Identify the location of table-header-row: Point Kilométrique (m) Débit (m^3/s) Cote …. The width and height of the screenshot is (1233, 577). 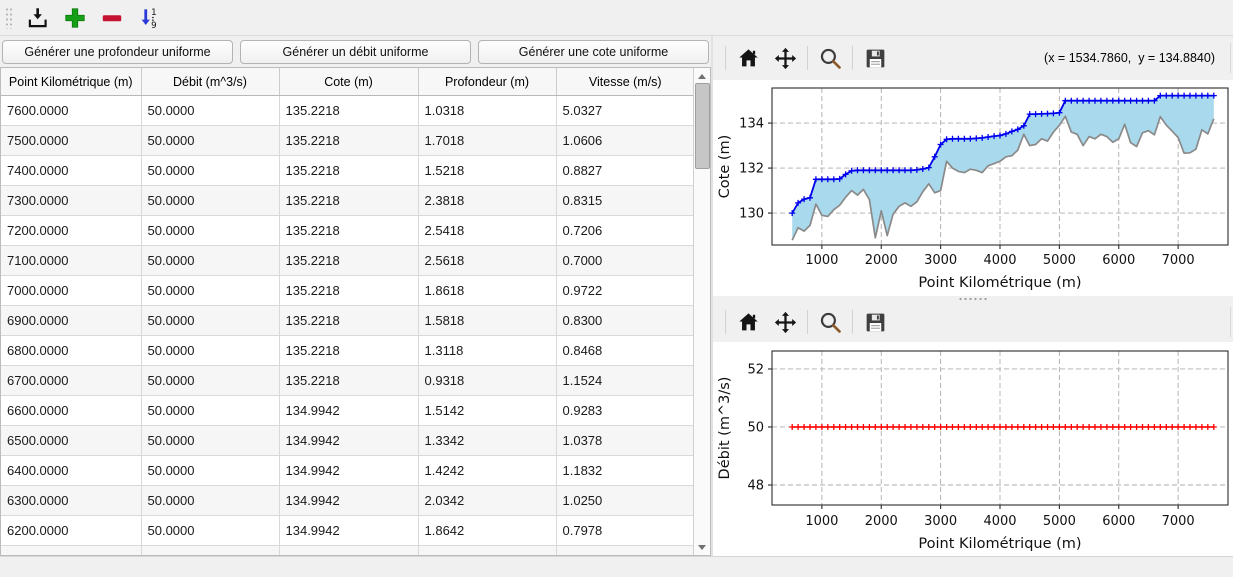
(347, 82).